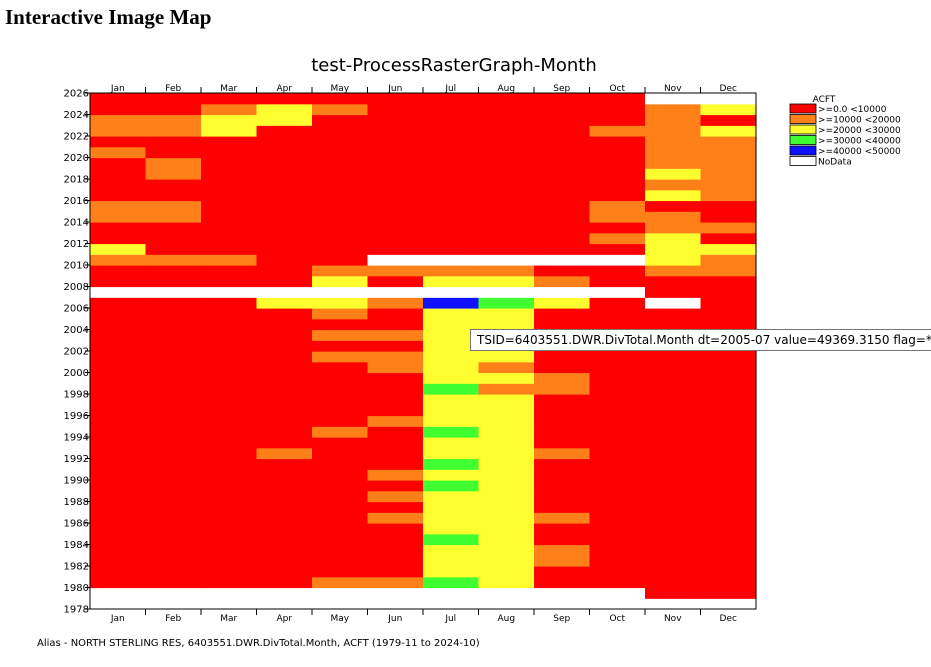 Image resolution: width=931 pixels, height=667 pixels. I want to click on raster-cell-1995-Feb, so click(173, 421).